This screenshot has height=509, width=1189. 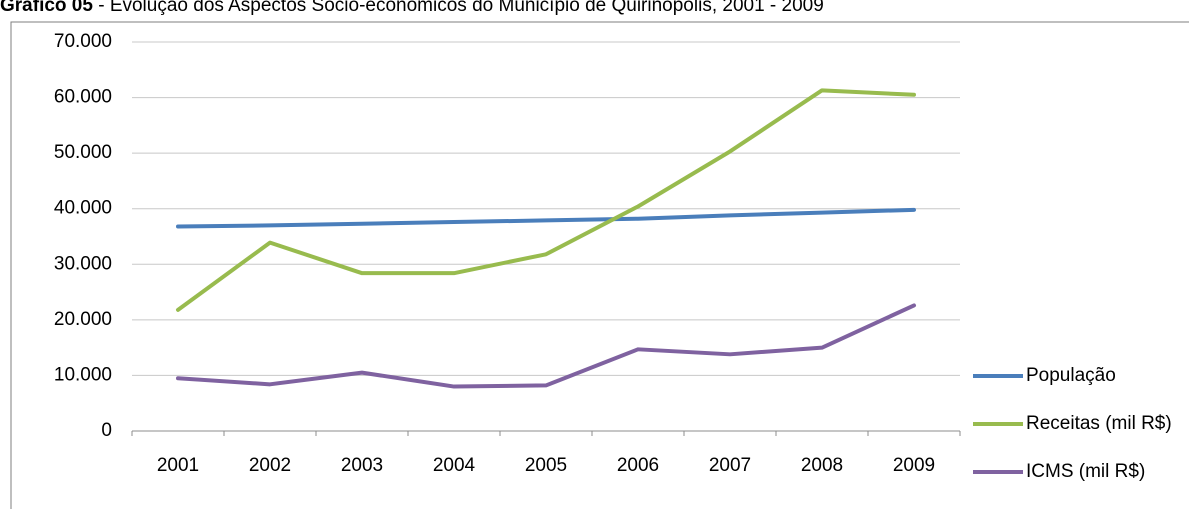 What do you see at coordinates (1071, 375) in the screenshot?
I see `legend-label: População` at bounding box center [1071, 375].